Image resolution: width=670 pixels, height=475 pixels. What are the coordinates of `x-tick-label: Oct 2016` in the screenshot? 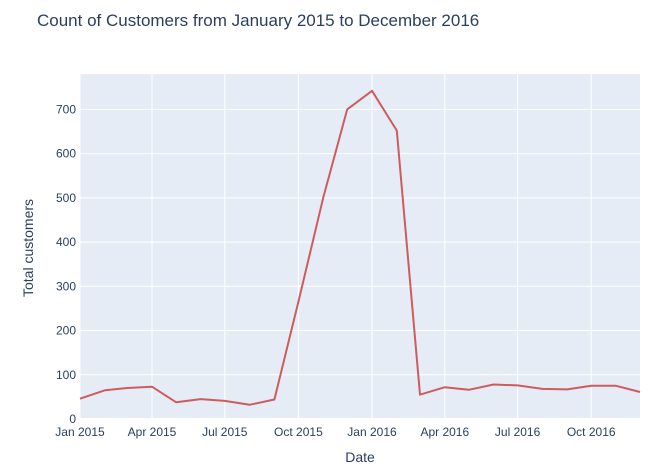 It's located at (591, 432).